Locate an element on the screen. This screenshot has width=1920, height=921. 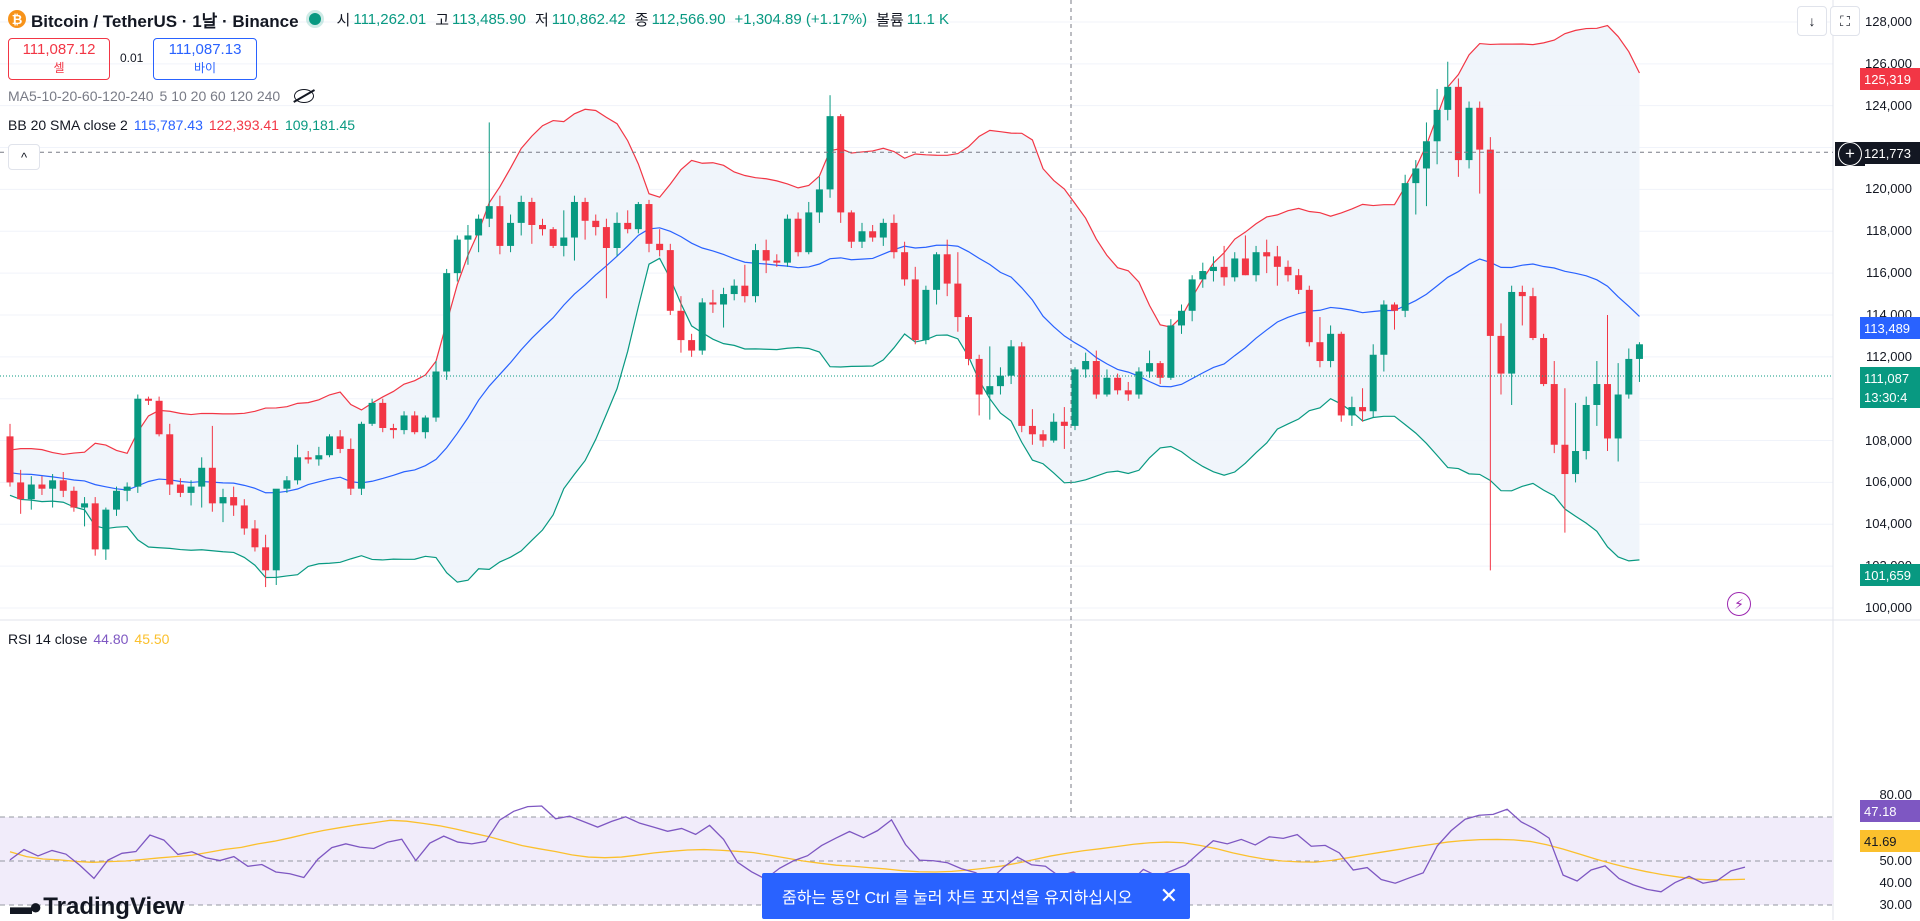
price-tick-label: 120,000 is located at coordinates (1888, 189).